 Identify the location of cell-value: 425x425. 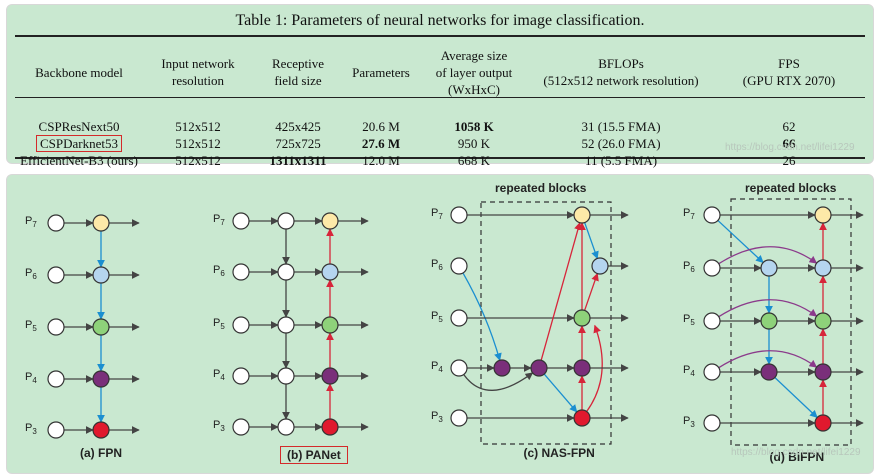
(298, 126).